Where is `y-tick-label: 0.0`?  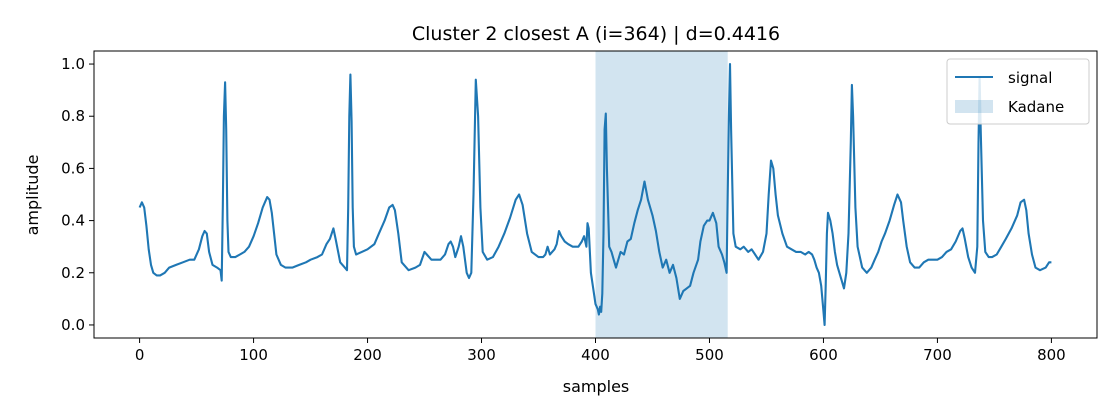 y-tick-label: 0.0 is located at coordinates (73, 325).